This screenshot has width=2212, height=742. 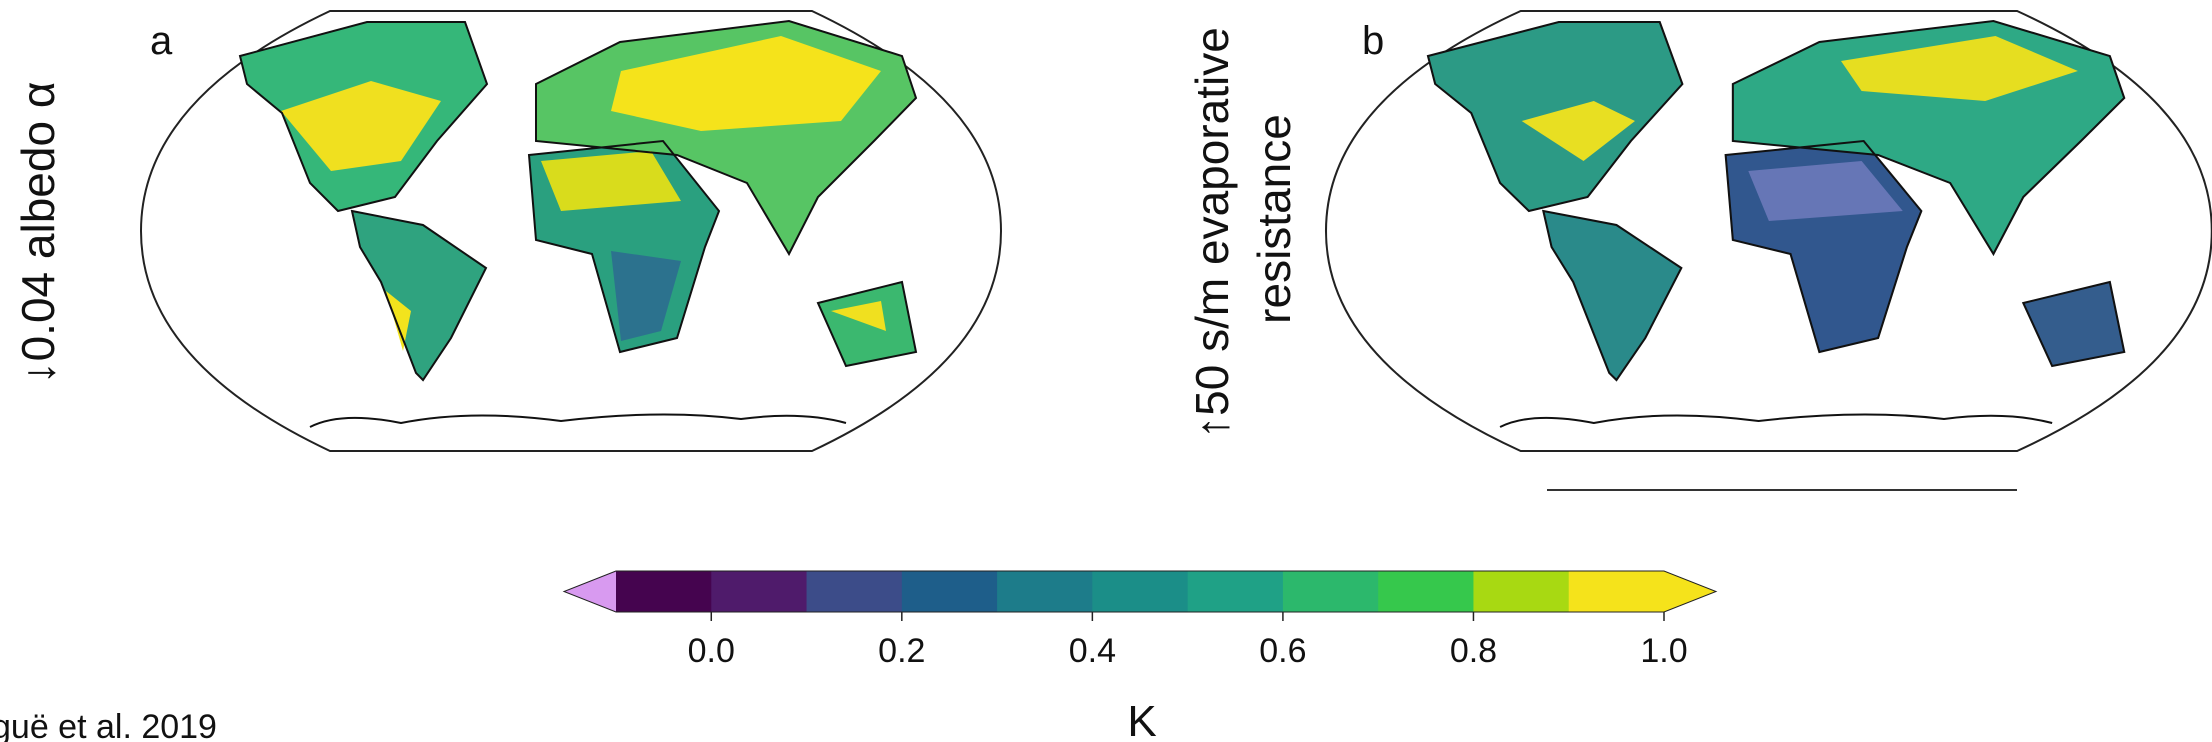 I want to click on colorbar-tick-label: 0.0, so click(x=711, y=651).